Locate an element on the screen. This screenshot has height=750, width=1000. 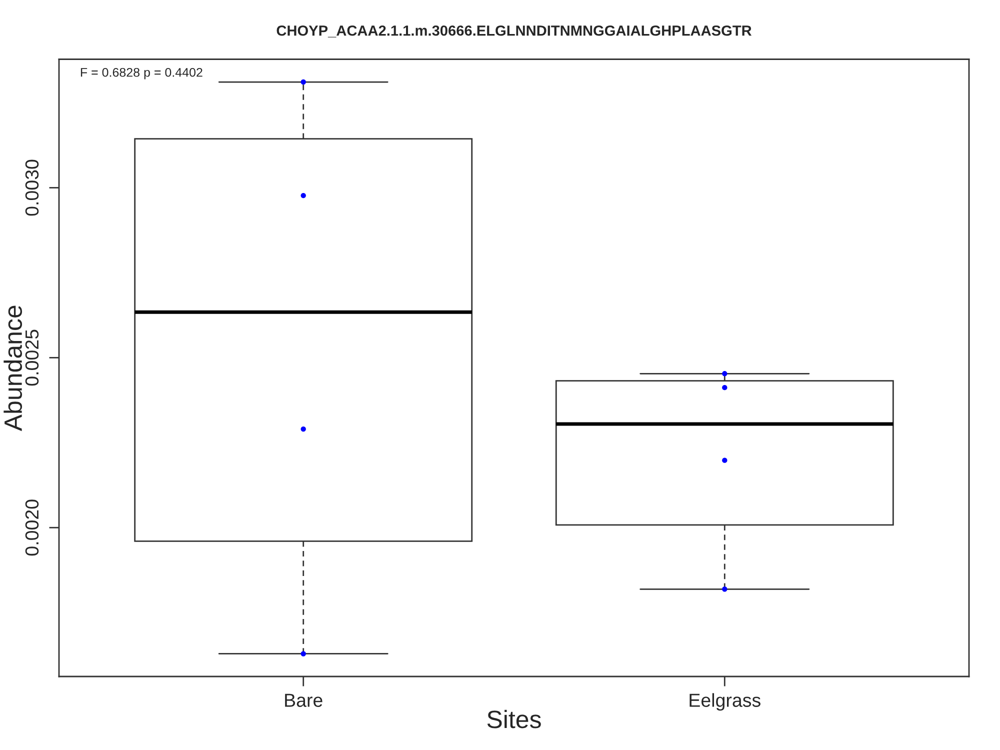
chart-title: CHOYP_ACAA2.1.1.m.30666.ELGLNNDITNMNGGAIALGHPLAASGTR is located at coordinates (514, 31).